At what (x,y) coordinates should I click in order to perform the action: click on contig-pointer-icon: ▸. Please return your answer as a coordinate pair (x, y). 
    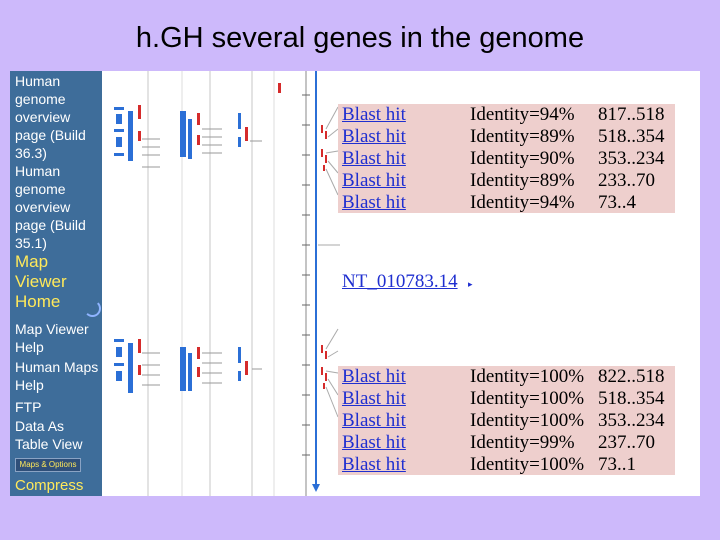
    Looking at the image, I should click on (470, 284).